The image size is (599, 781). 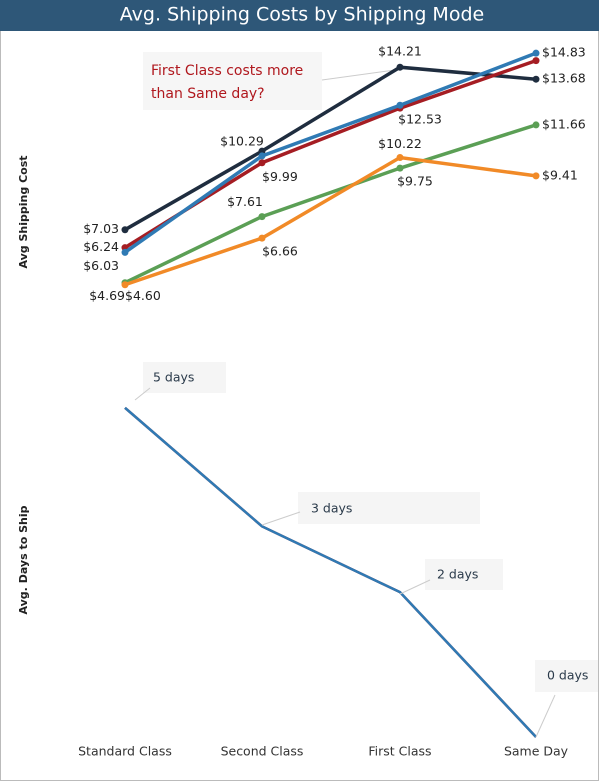 What do you see at coordinates (227, 71) in the screenshot?
I see `annotation: First Class costs more` at bounding box center [227, 71].